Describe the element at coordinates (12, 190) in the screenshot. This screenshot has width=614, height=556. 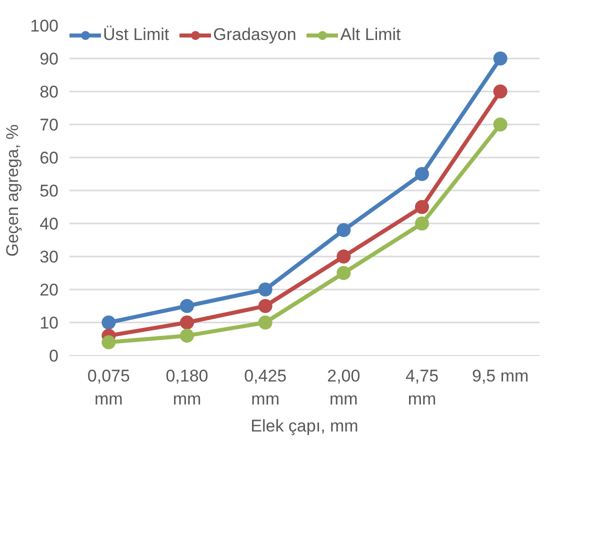
I see `y-axis-title: Geçen agrega, %` at that location.